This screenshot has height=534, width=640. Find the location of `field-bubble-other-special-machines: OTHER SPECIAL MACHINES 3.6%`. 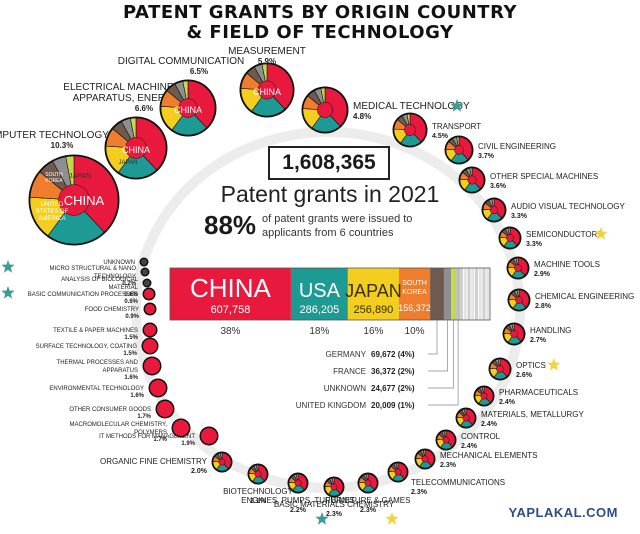

field-bubble-other-special-machines: OTHER SPECIAL MACHINES 3.6% is located at coordinates (528, 180).